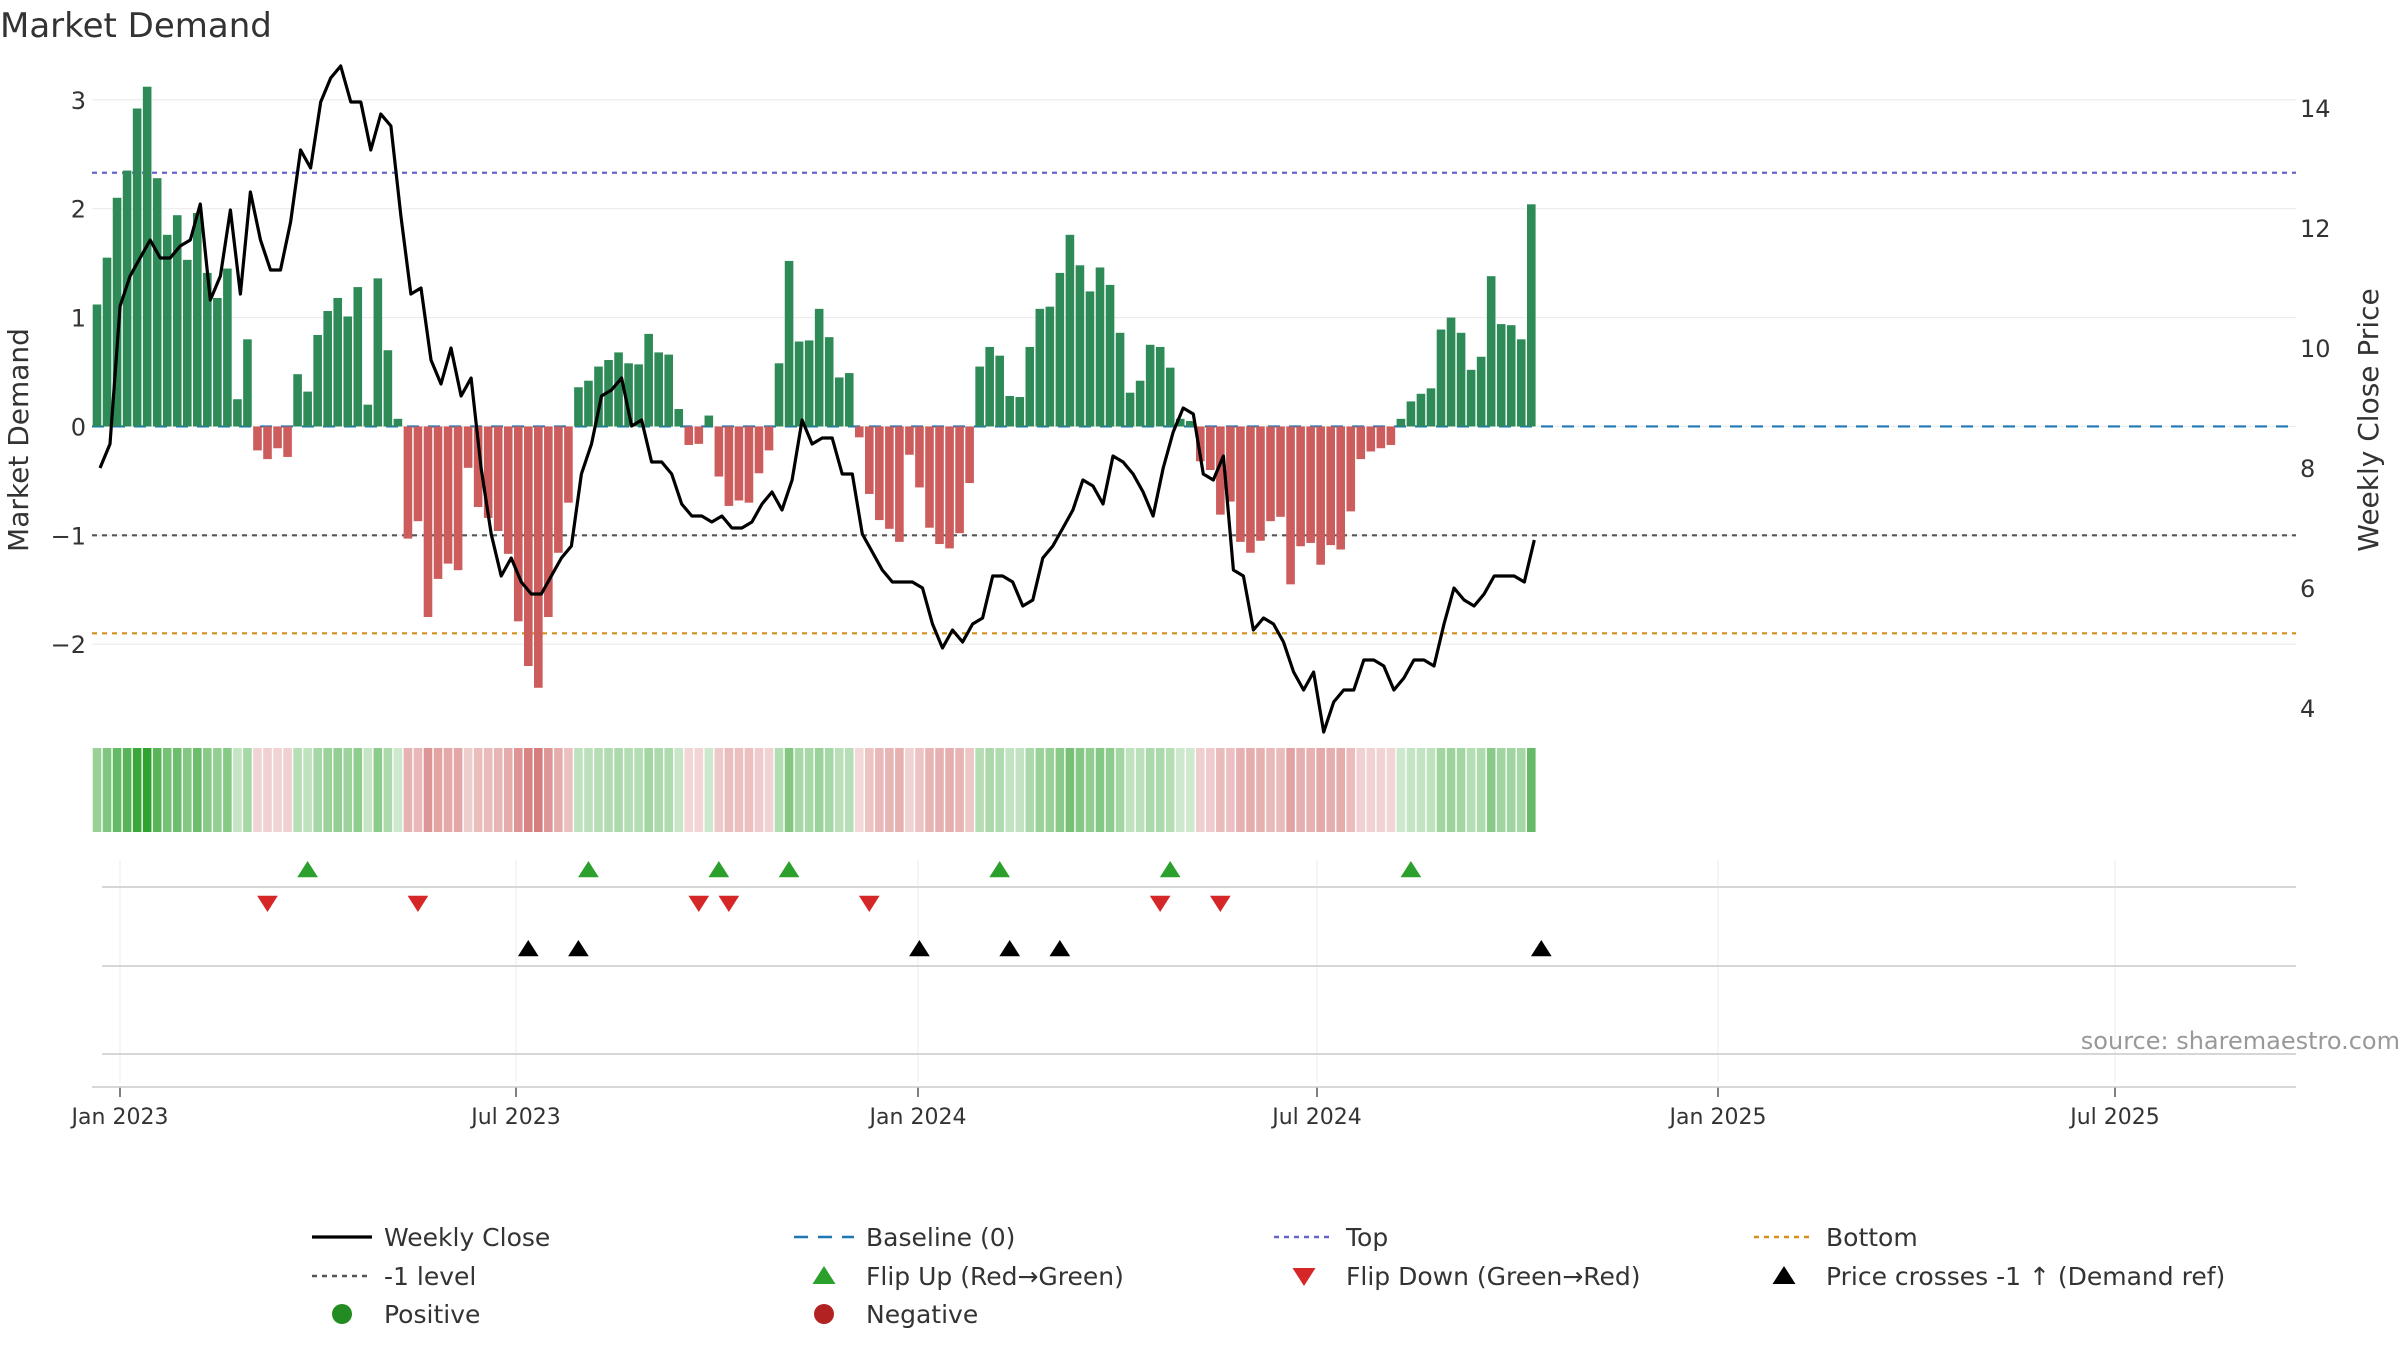 The width and height of the screenshot is (2400, 1350). Describe the element at coordinates (1366, 1237) in the screenshot. I see `legend-label: Top` at that location.